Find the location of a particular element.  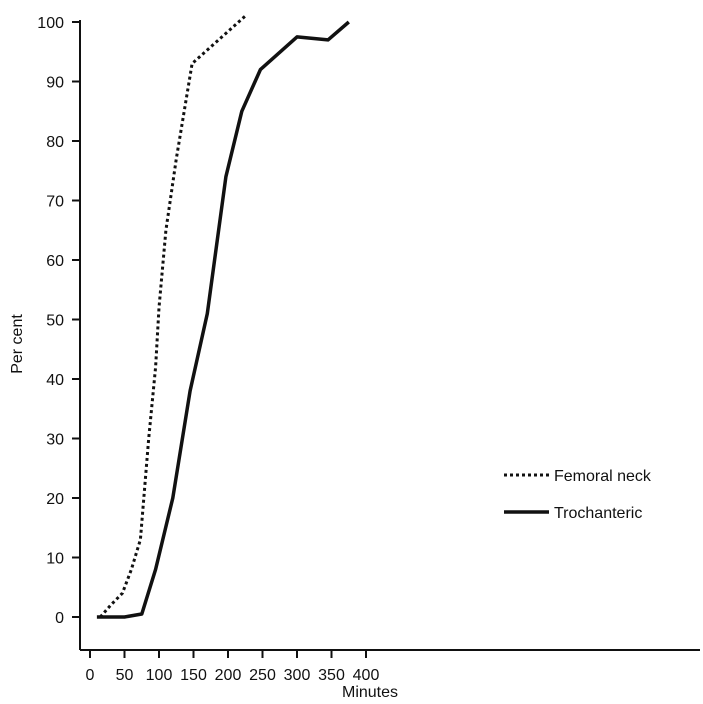

x-tick-label: 300 is located at coordinates (297, 675).